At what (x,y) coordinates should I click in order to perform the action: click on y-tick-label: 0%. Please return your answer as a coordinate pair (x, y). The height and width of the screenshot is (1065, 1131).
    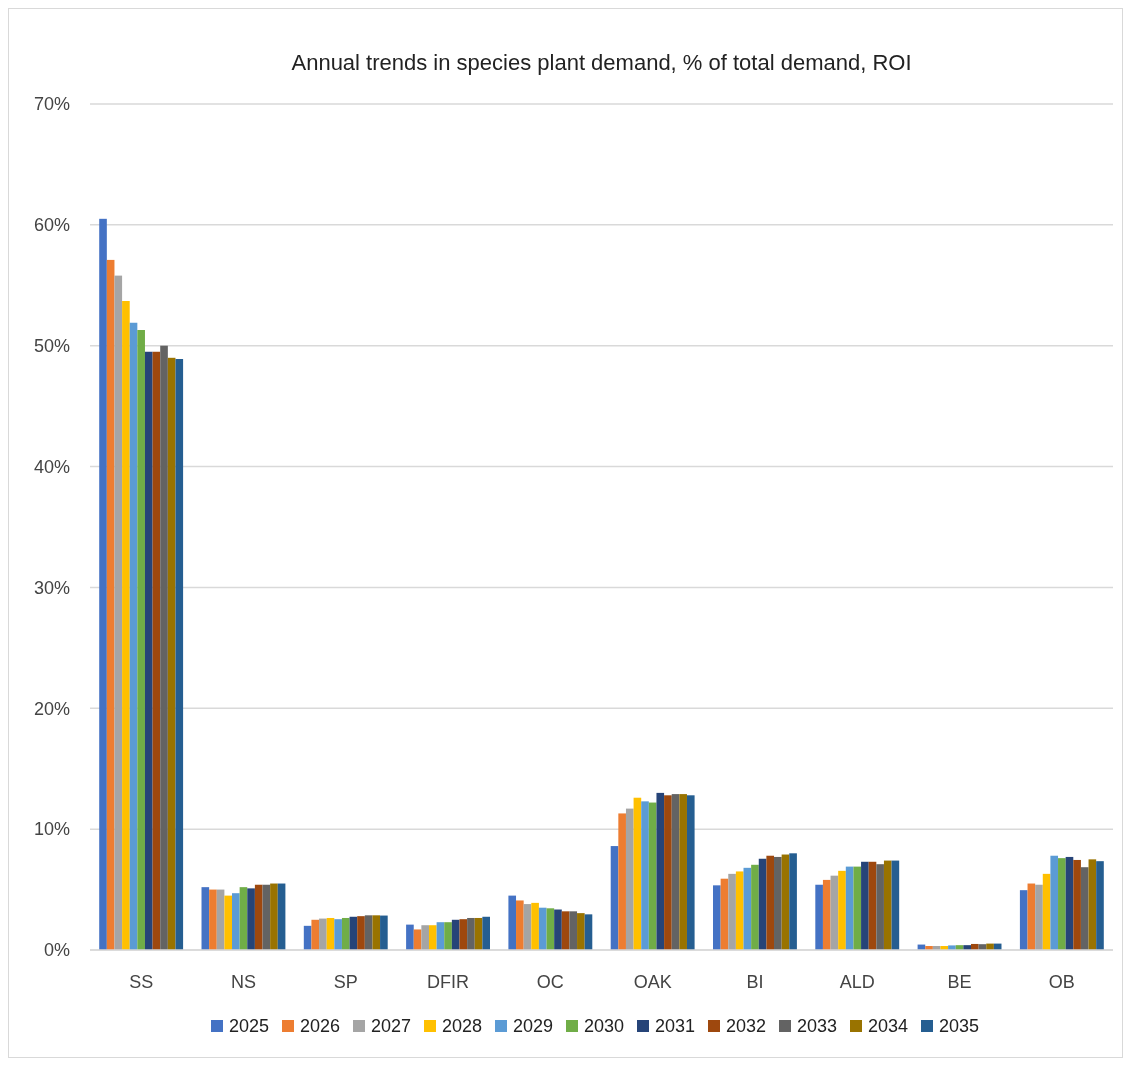
    Looking at the image, I should click on (56, 950).